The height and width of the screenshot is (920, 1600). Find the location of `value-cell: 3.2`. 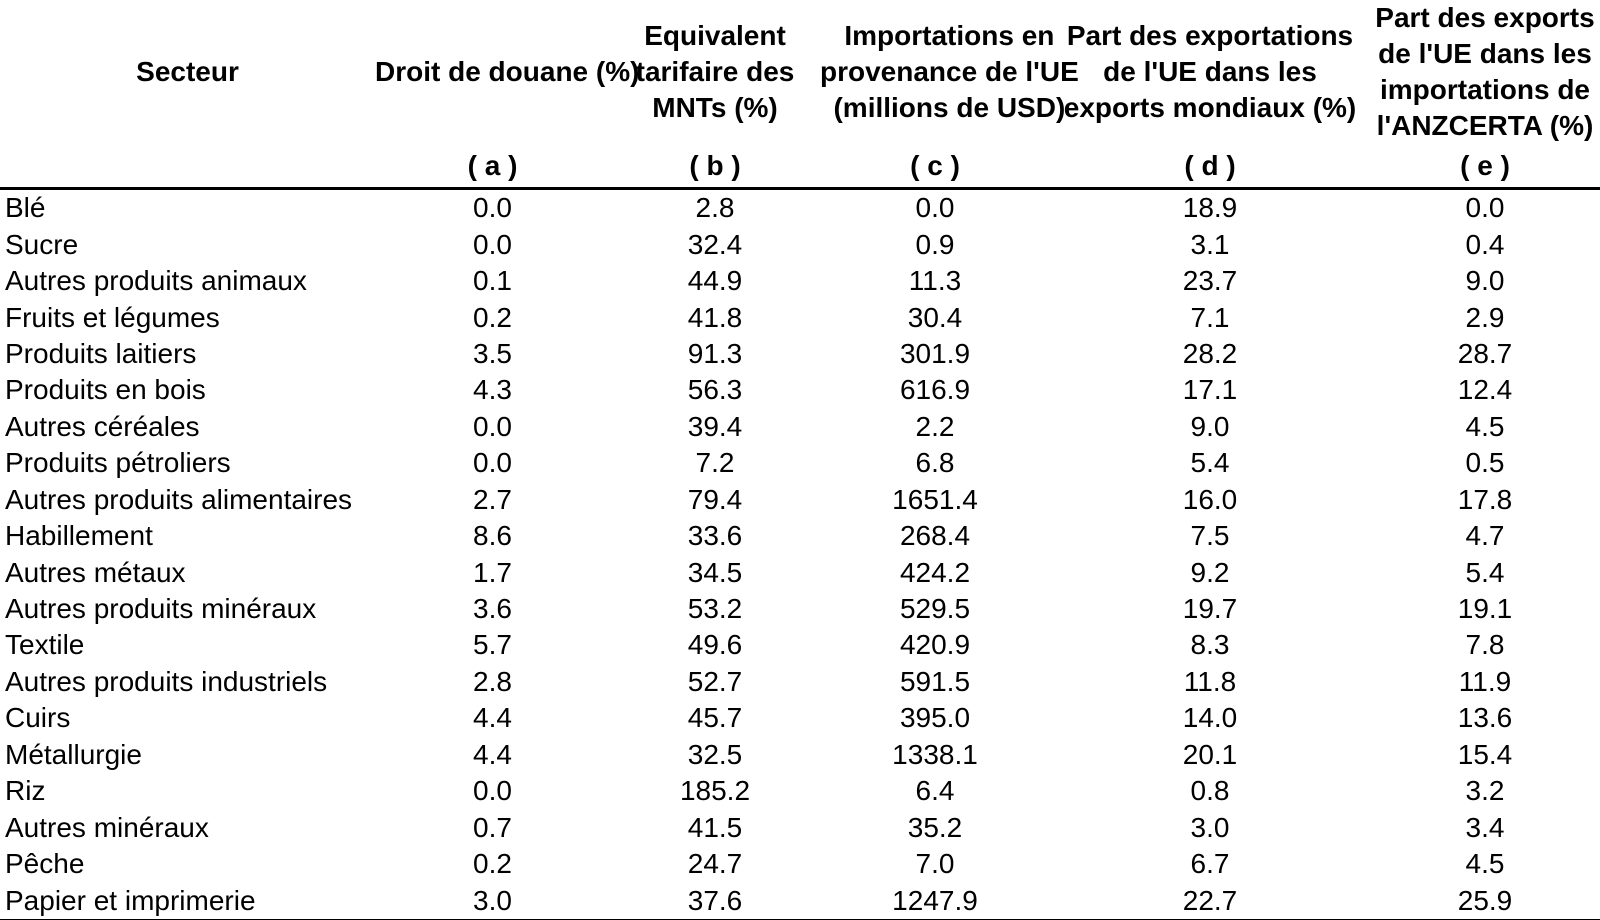

value-cell: 3.2 is located at coordinates (1485, 791).